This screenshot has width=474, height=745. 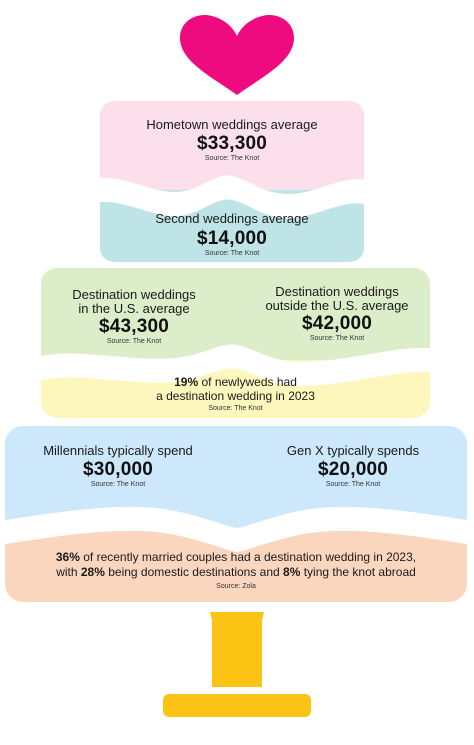 What do you see at coordinates (118, 484) in the screenshot?
I see `millennials-source: Source: The Knot` at bounding box center [118, 484].